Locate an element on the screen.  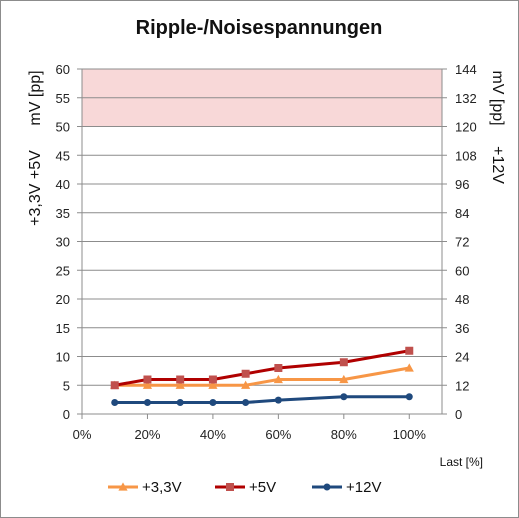
y-right-tick-label: 36 is located at coordinates (462, 328).